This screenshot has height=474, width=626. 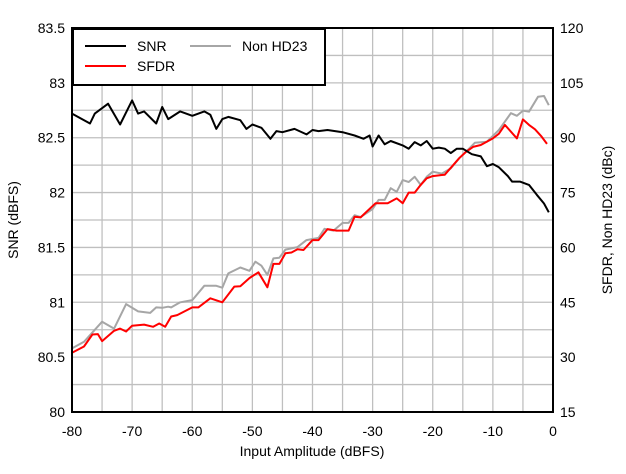 I want to click on x-axis-label: Input Amplitude (dBFS), so click(x=312, y=451).